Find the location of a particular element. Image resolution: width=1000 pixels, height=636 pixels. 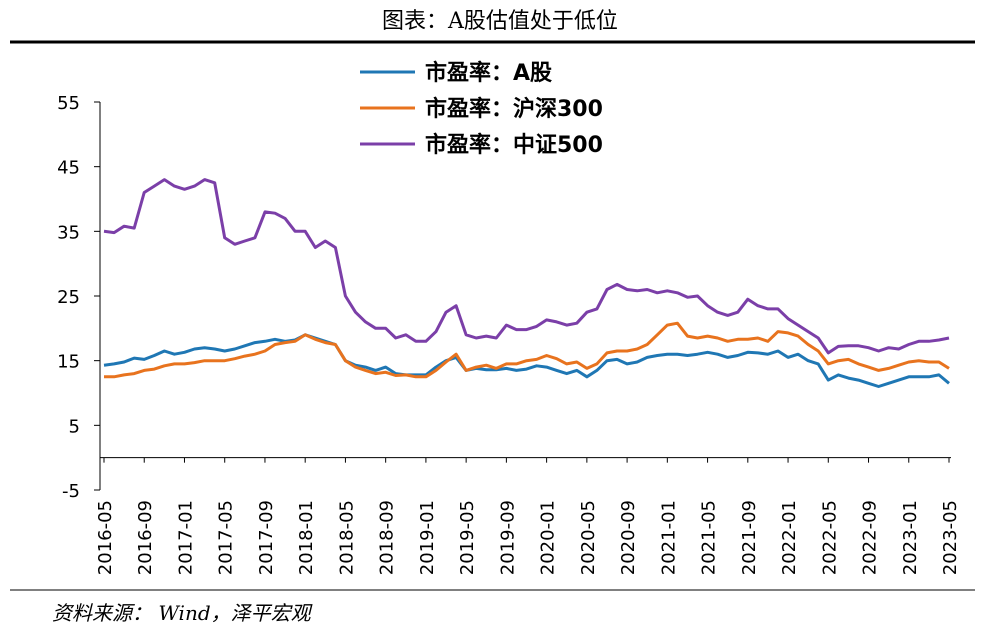

x-tick-label: 2022-09 is located at coordinates (870, 537).